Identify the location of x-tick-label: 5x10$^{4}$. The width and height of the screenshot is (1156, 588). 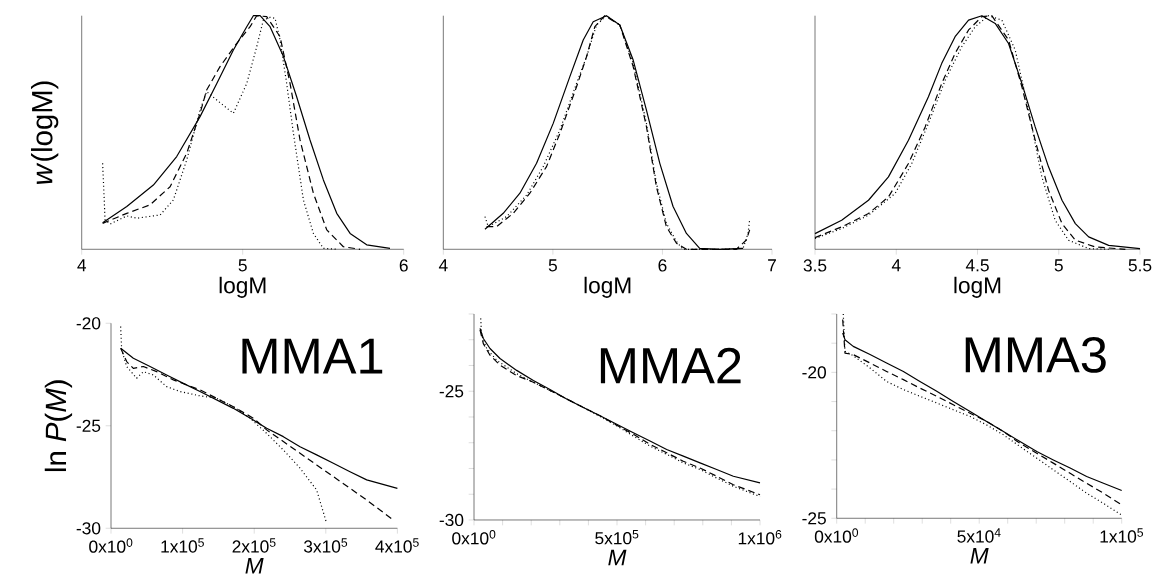
(979, 535).